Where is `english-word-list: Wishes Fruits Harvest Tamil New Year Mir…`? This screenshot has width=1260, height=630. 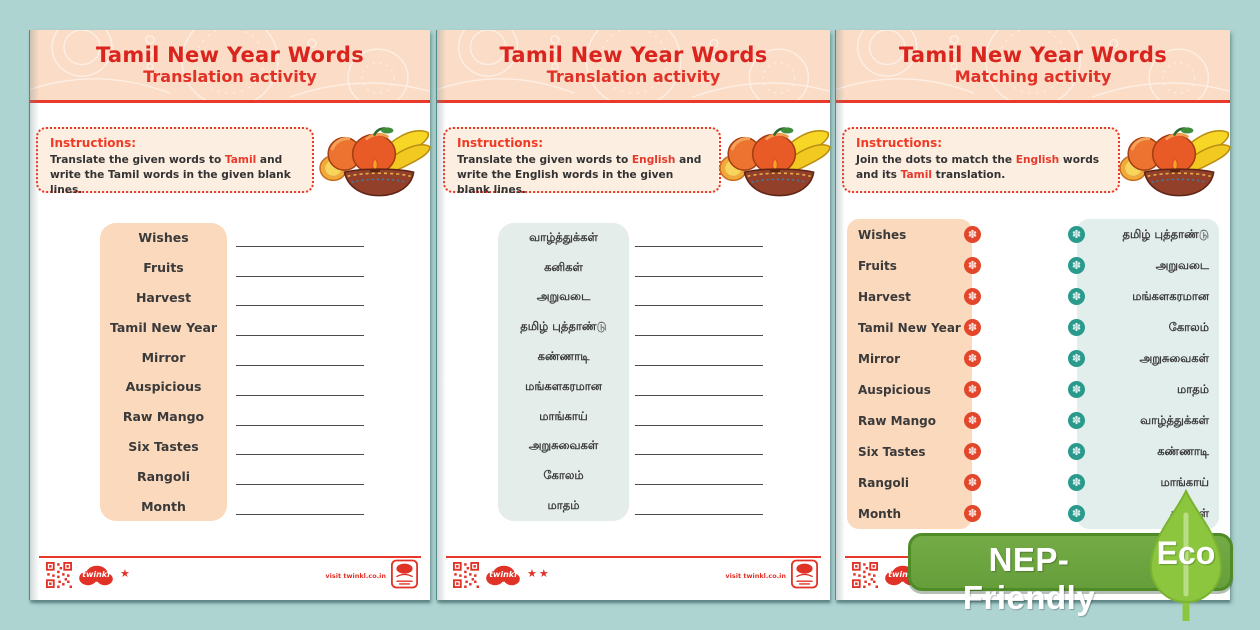
english-word-list: Wishes Fruits Harvest Tamil New Year Mir… is located at coordinates (163, 372).